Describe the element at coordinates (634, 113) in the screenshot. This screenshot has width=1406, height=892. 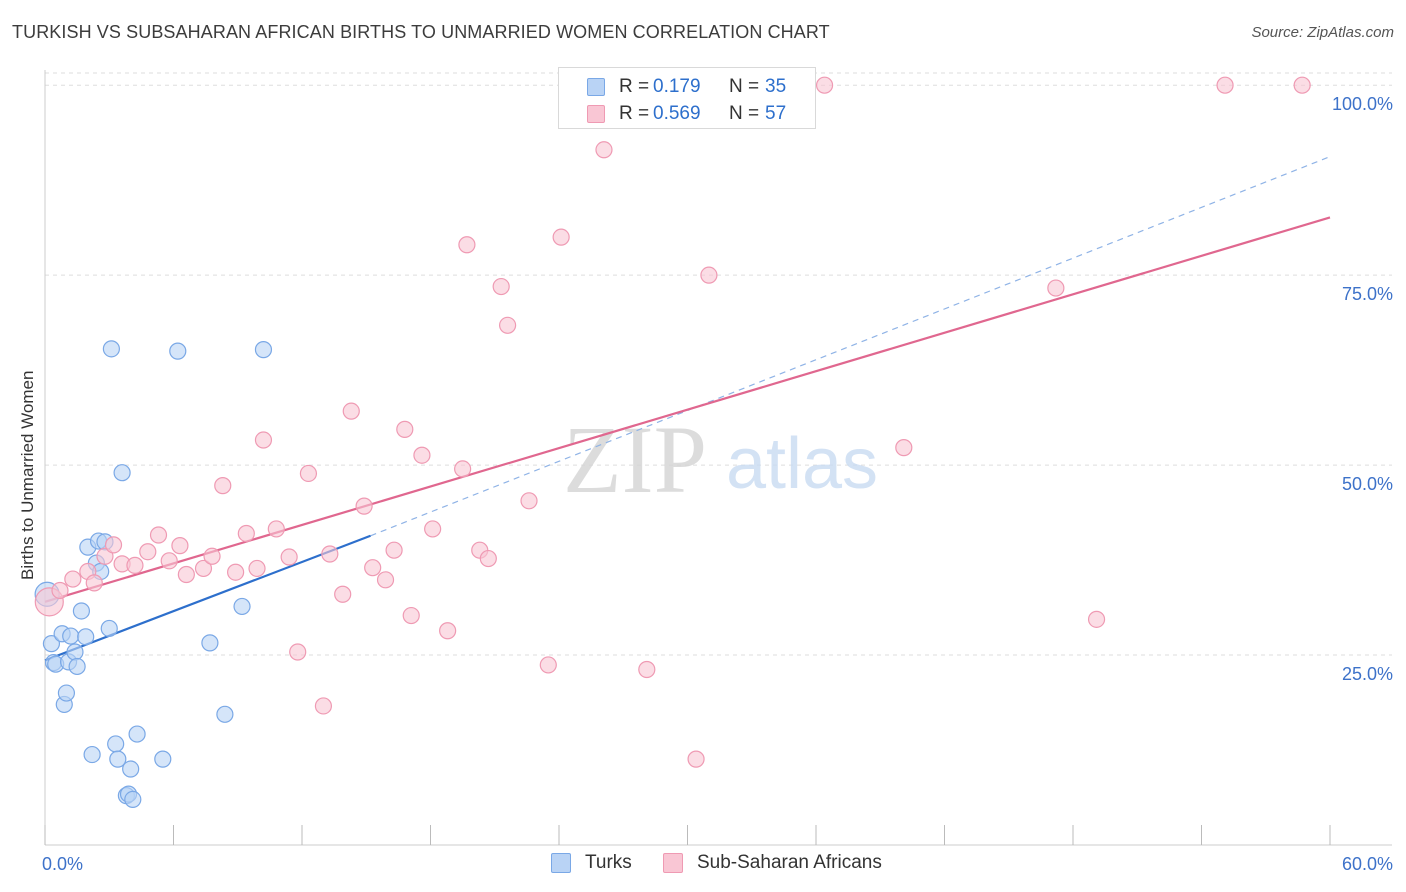
I see `ssa-r-label: R =` at that location.